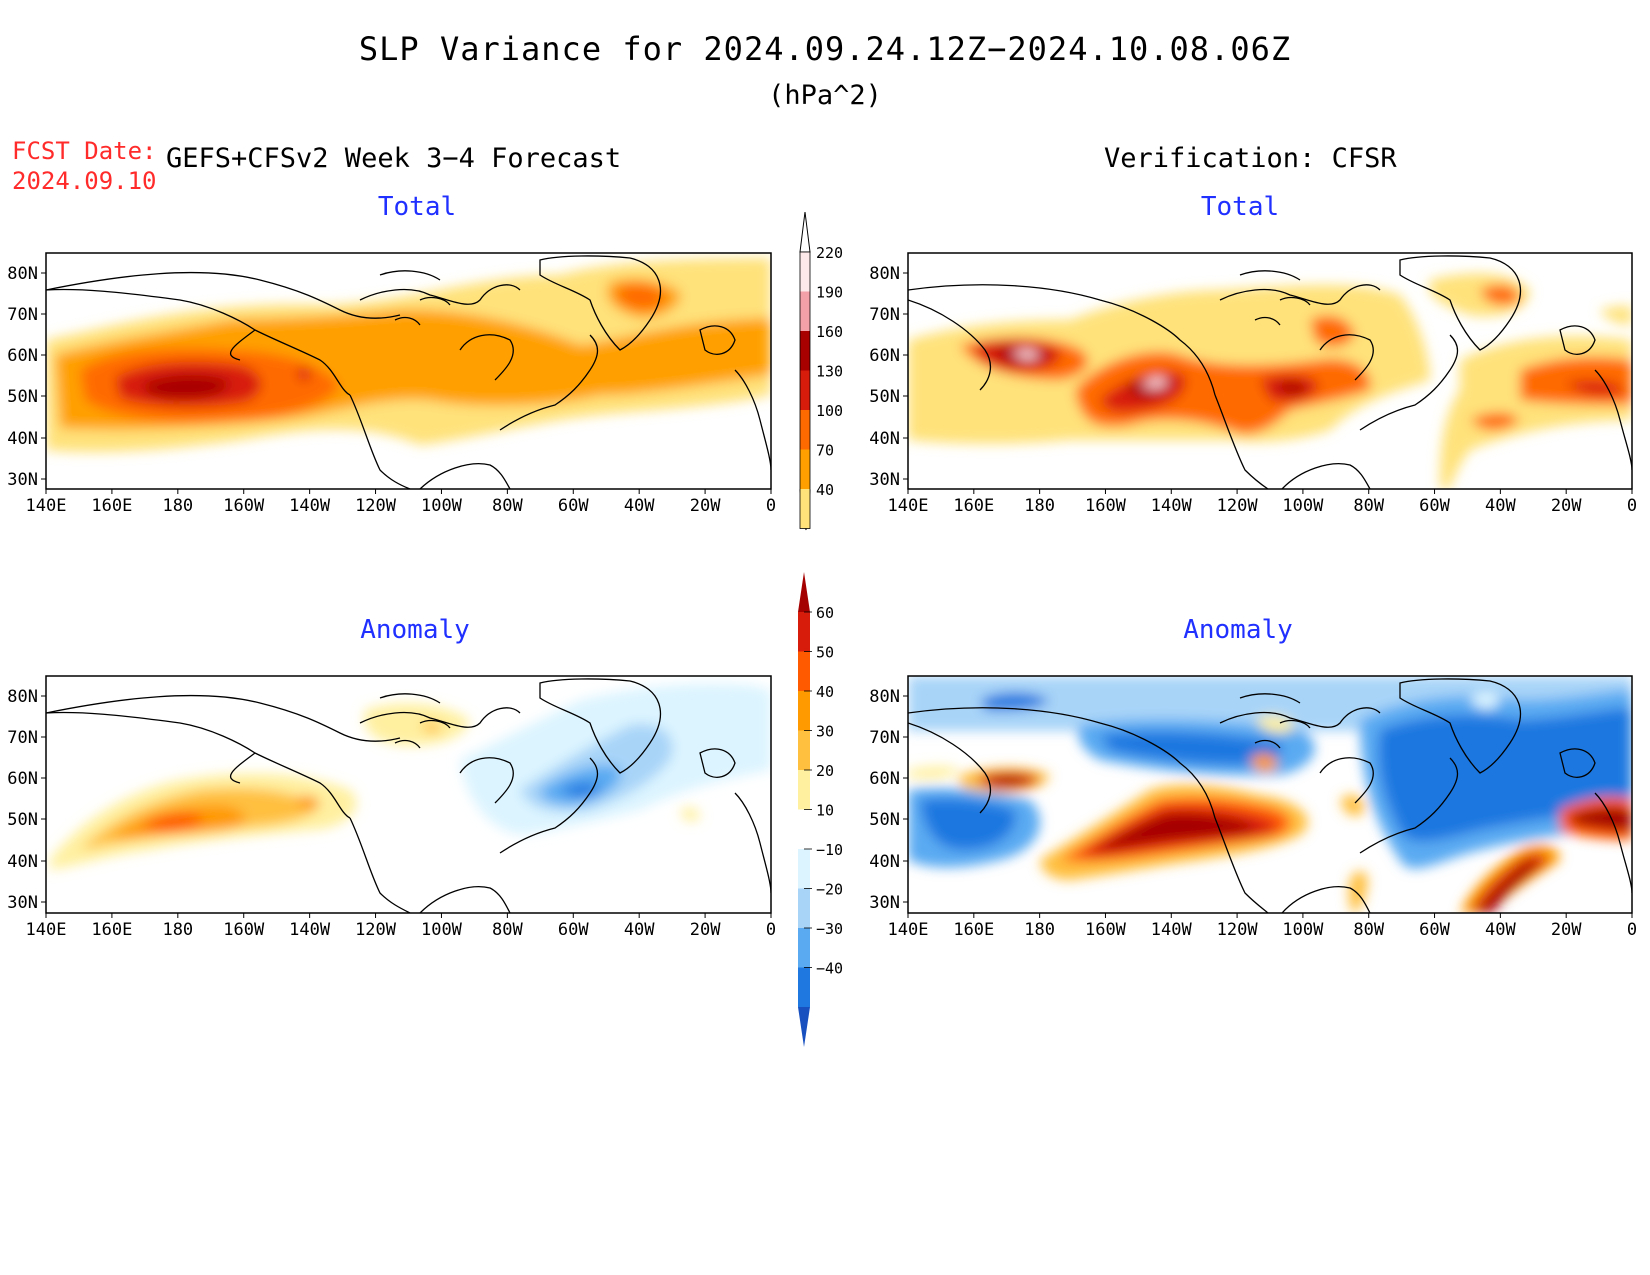  What do you see at coordinates (821, 371) in the screenshot?
I see `total-colorbar: 220 190 160 130 100 70 40` at bounding box center [821, 371].